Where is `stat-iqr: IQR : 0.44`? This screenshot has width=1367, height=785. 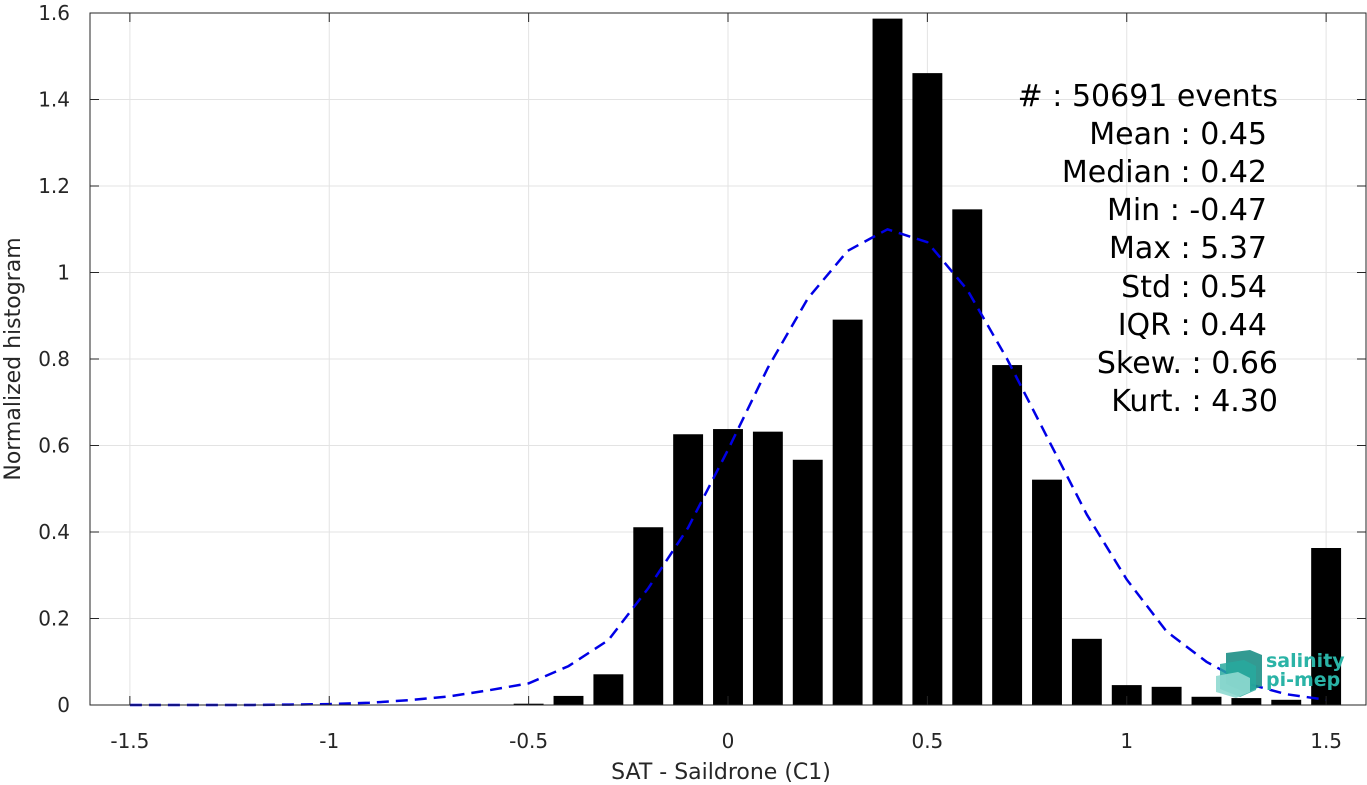 stat-iqr: IQR : 0.44 is located at coordinates (1192, 325).